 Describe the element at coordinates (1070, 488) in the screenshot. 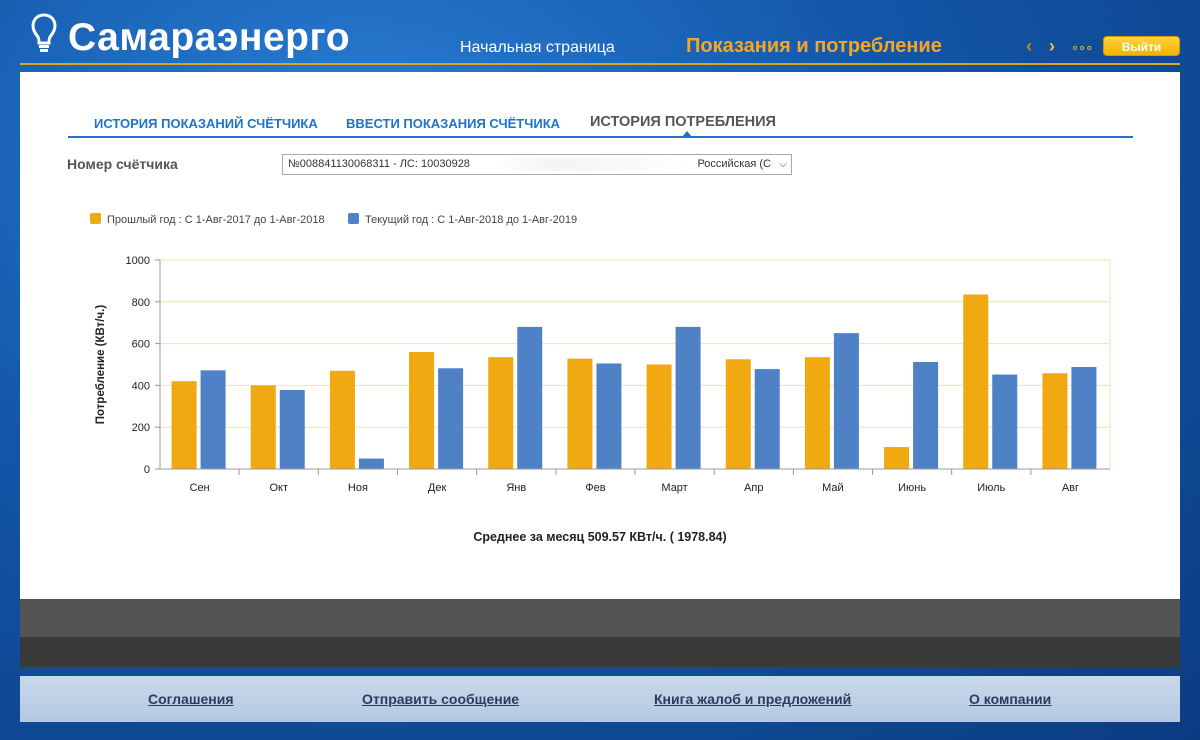

I see `x-tick-label: Авг` at that location.